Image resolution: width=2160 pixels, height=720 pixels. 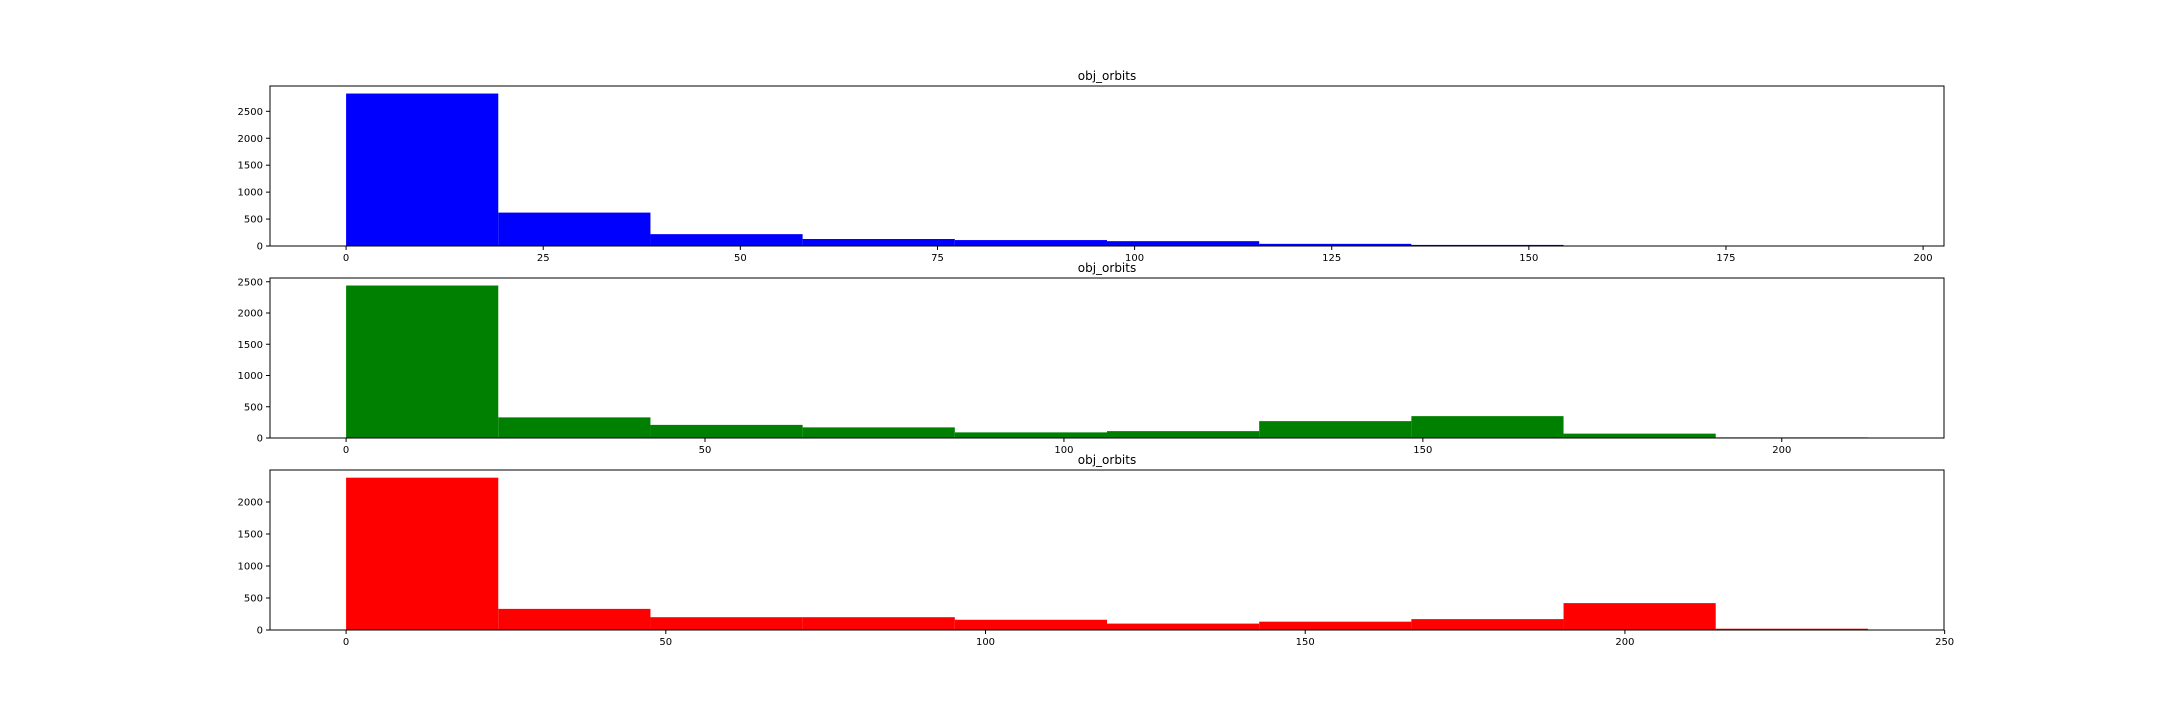 What do you see at coordinates (937, 258) in the screenshot?
I see `x-tick-label: 75` at bounding box center [937, 258].